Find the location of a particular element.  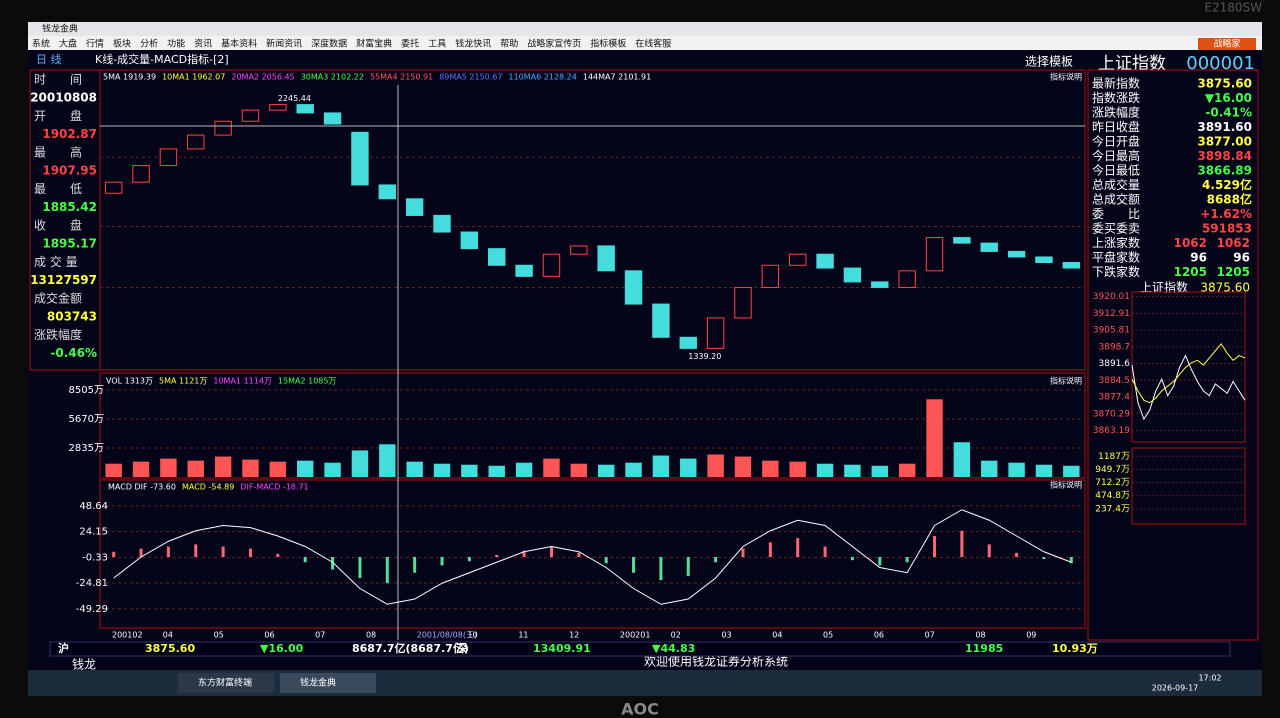

menu-item: 行情 is located at coordinates (95, 44).